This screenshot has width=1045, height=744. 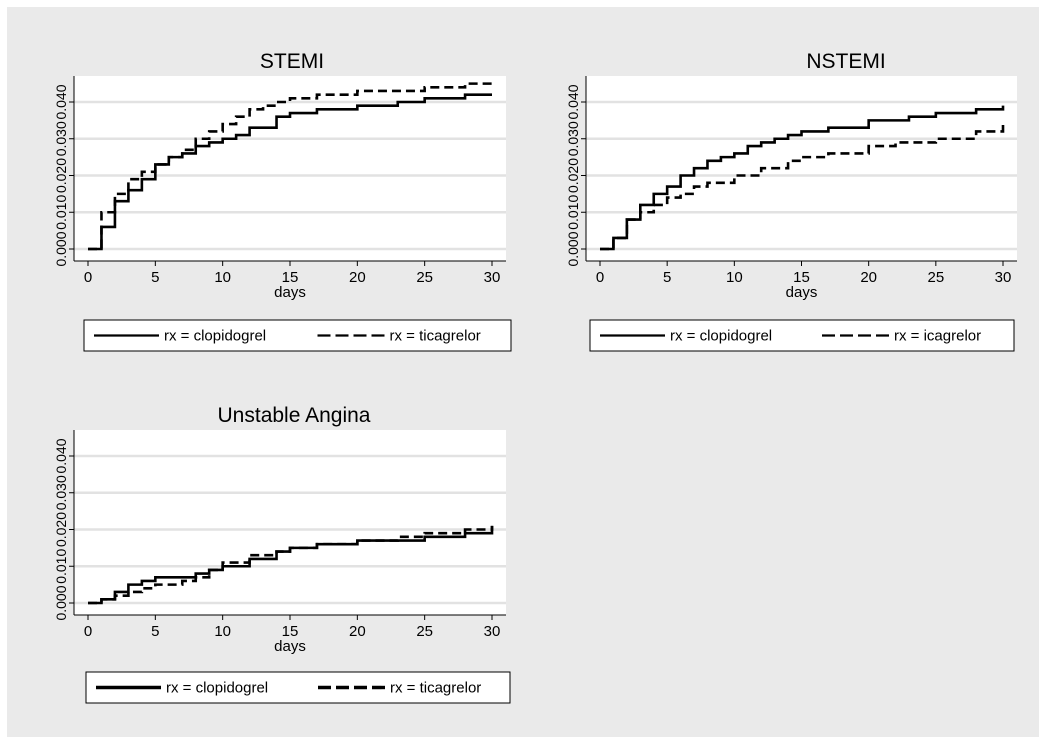 What do you see at coordinates (845, 61) in the screenshot?
I see `chart-title: NSTEMI` at bounding box center [845, 61].